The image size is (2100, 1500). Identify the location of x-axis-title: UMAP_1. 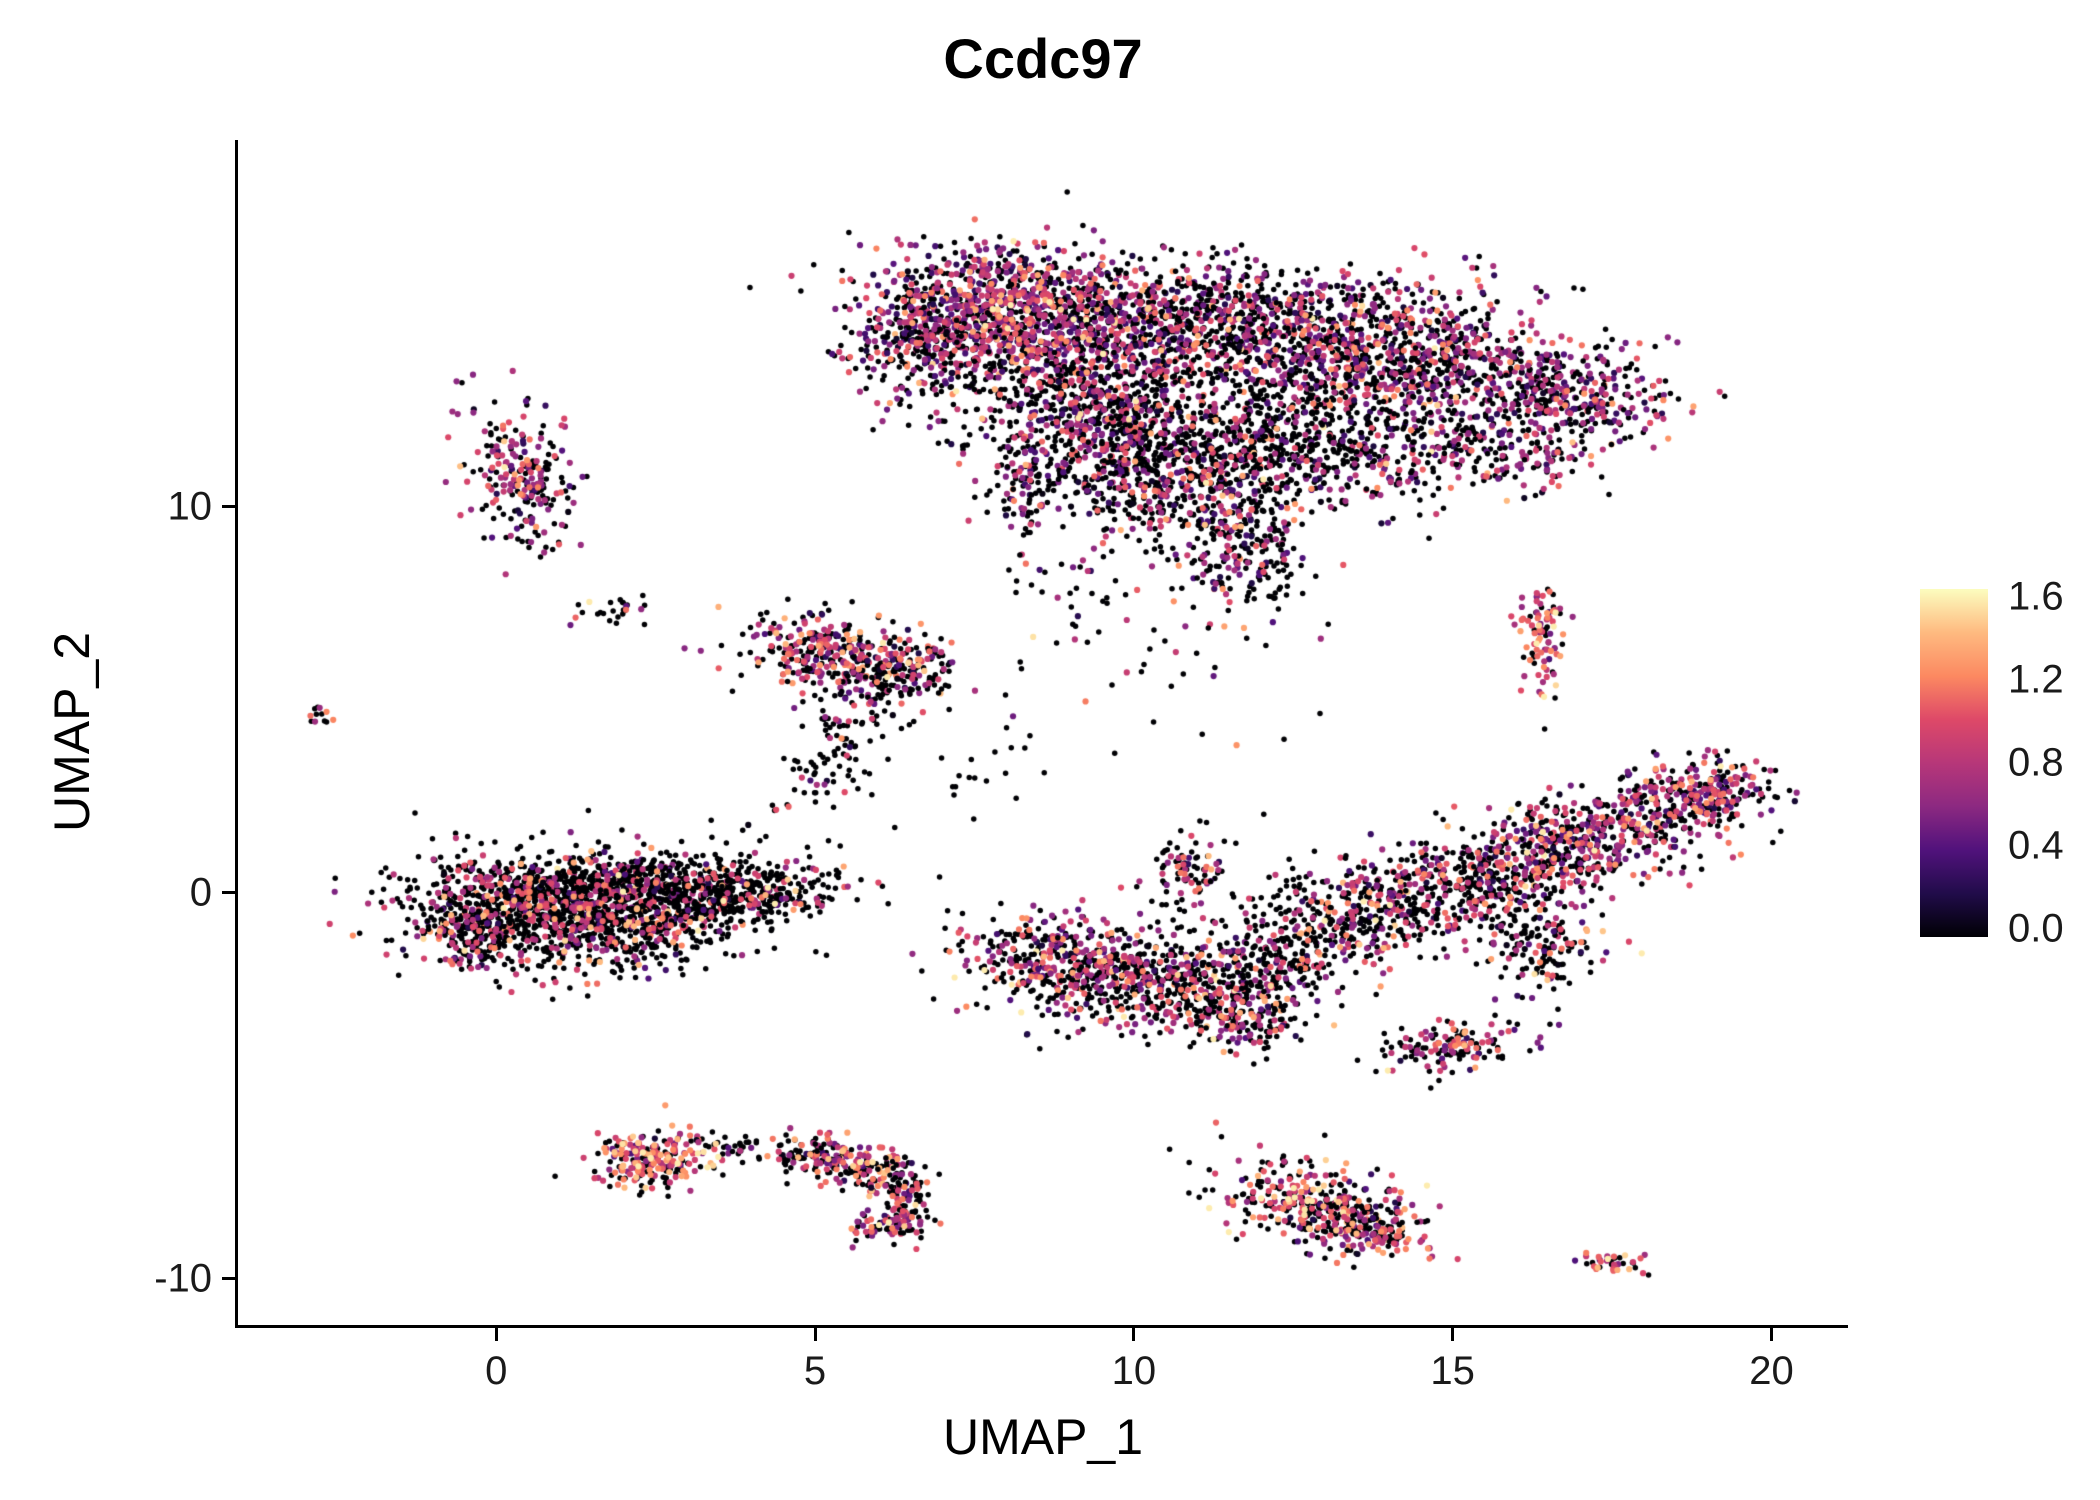
(1043, 1437).